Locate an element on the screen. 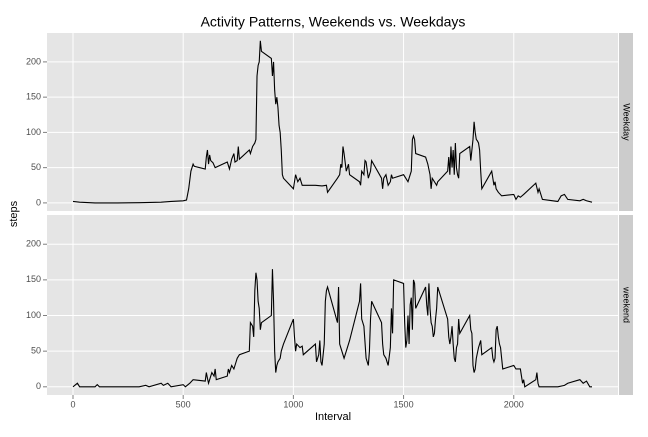 The image size is (648, 437). x-tick-label: 500 is located at coordinates (183, 404).